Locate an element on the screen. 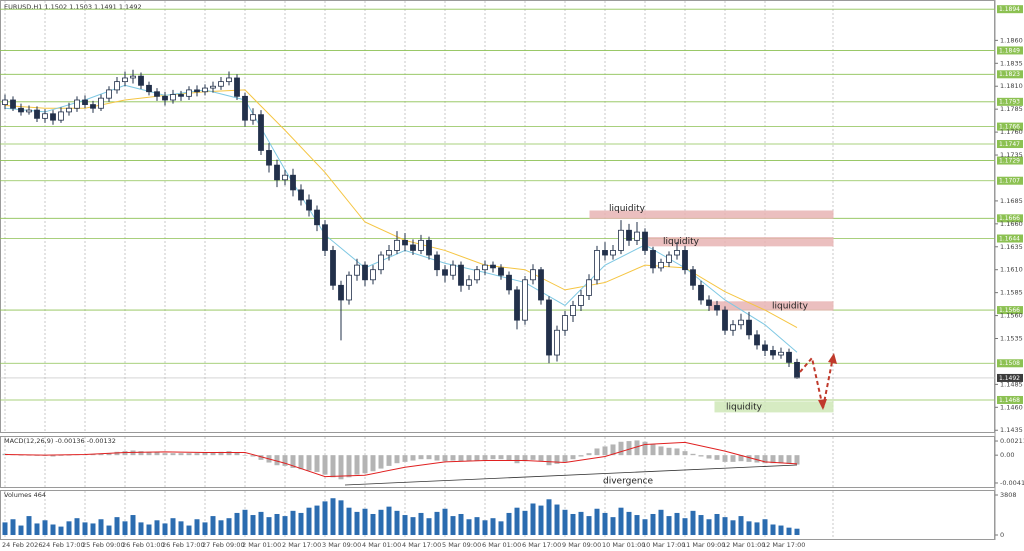 This screenshot has height=551, width=1024. y-tick-label: 1.1685 is located at coordinates (1011, 201).